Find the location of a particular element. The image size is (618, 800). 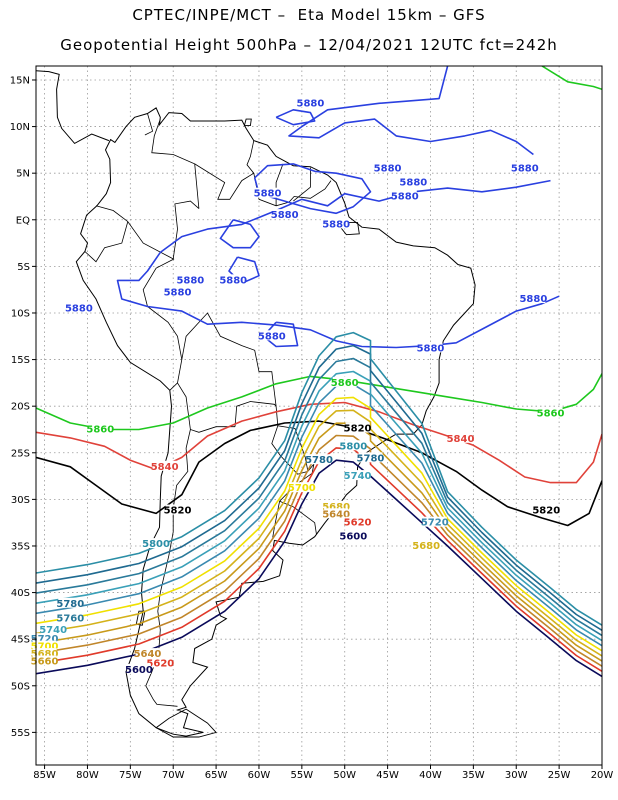

lat-tick-label: 50S is located at coordinates (20, 686).